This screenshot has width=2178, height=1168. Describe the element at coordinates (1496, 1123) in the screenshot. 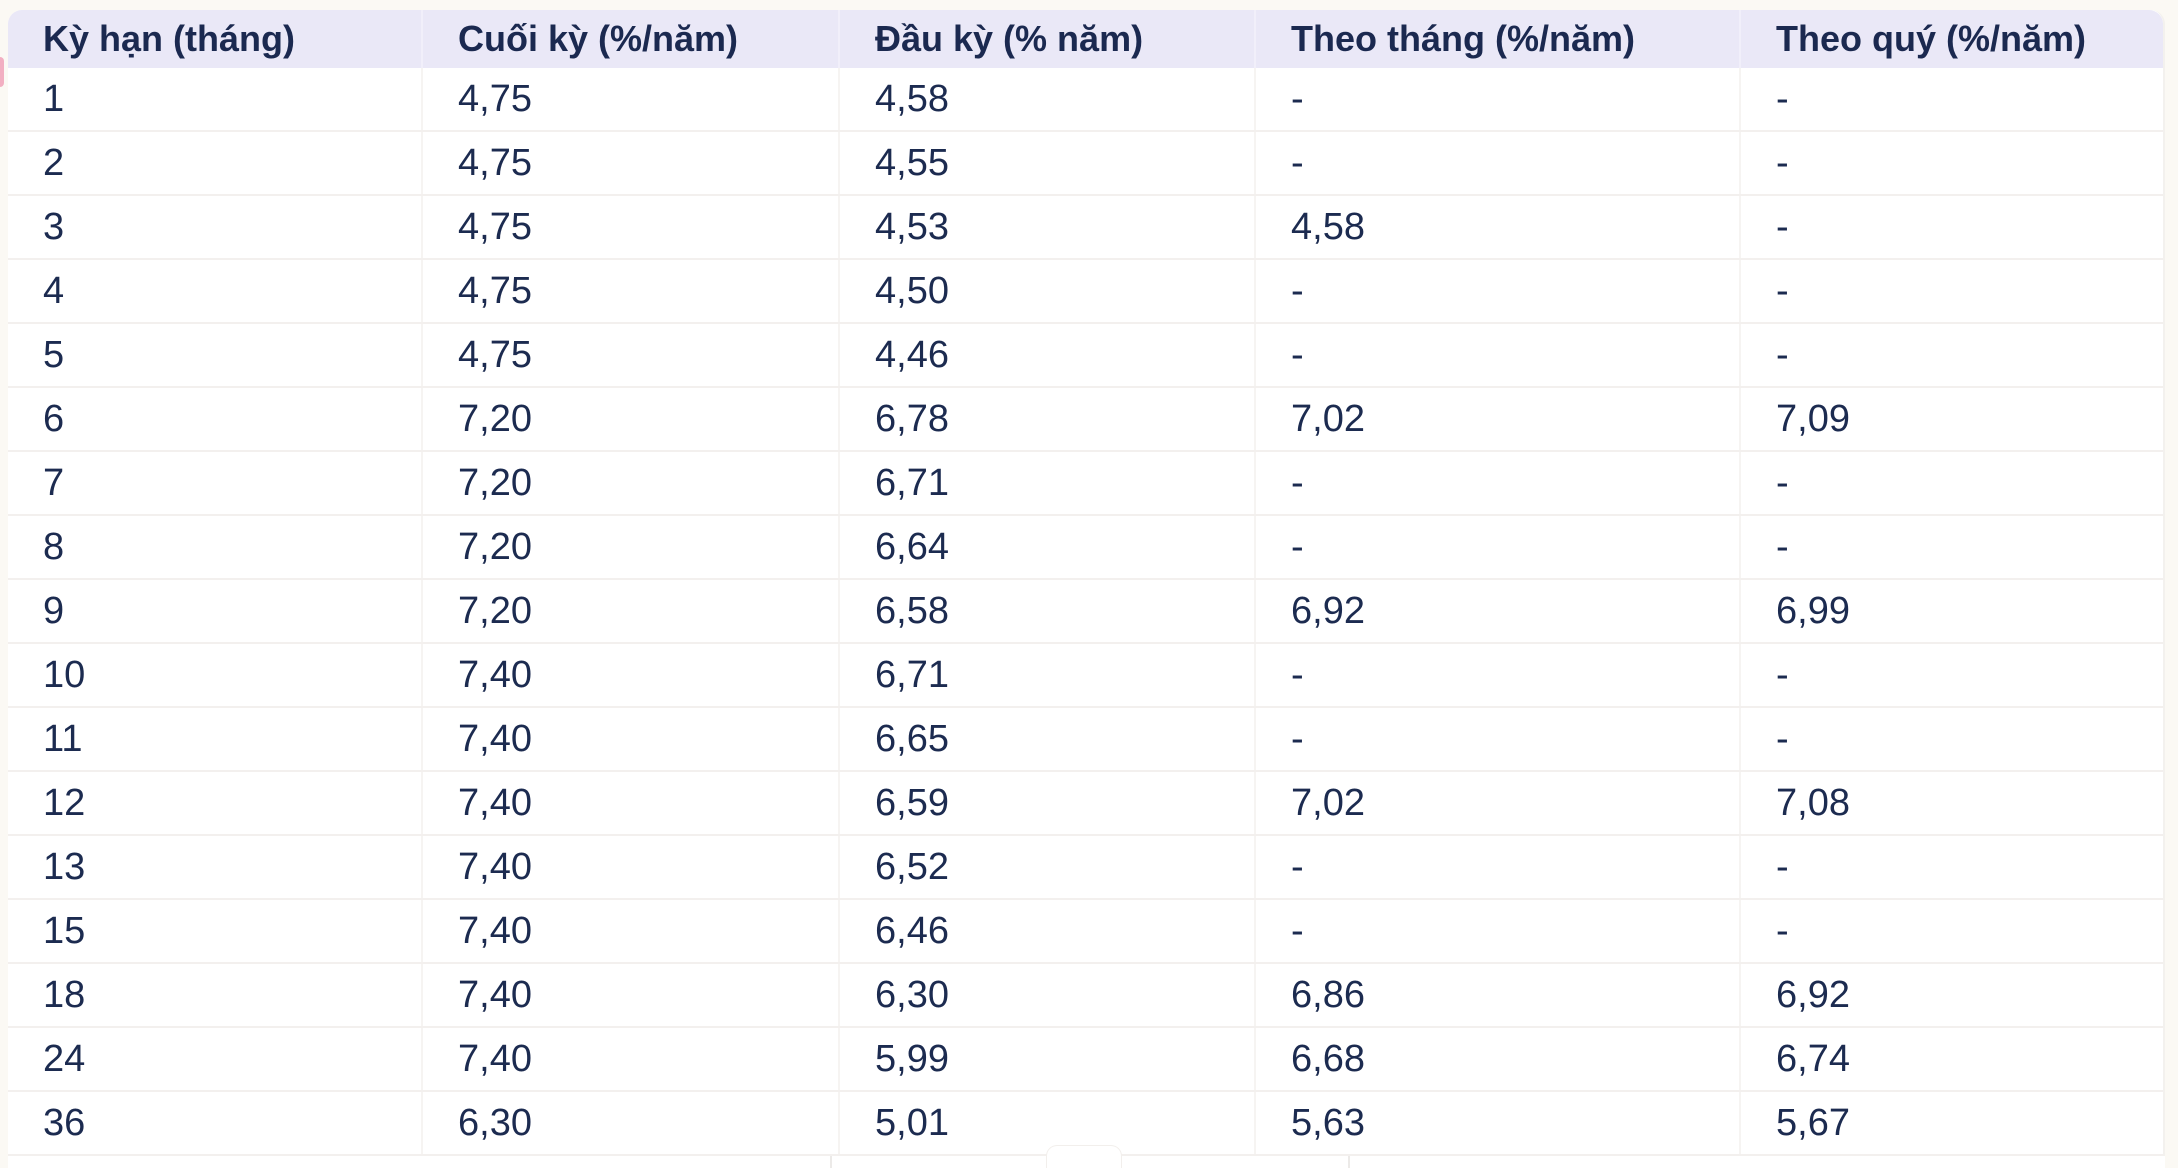

I see `cell-monthly: 5,63` at that location.